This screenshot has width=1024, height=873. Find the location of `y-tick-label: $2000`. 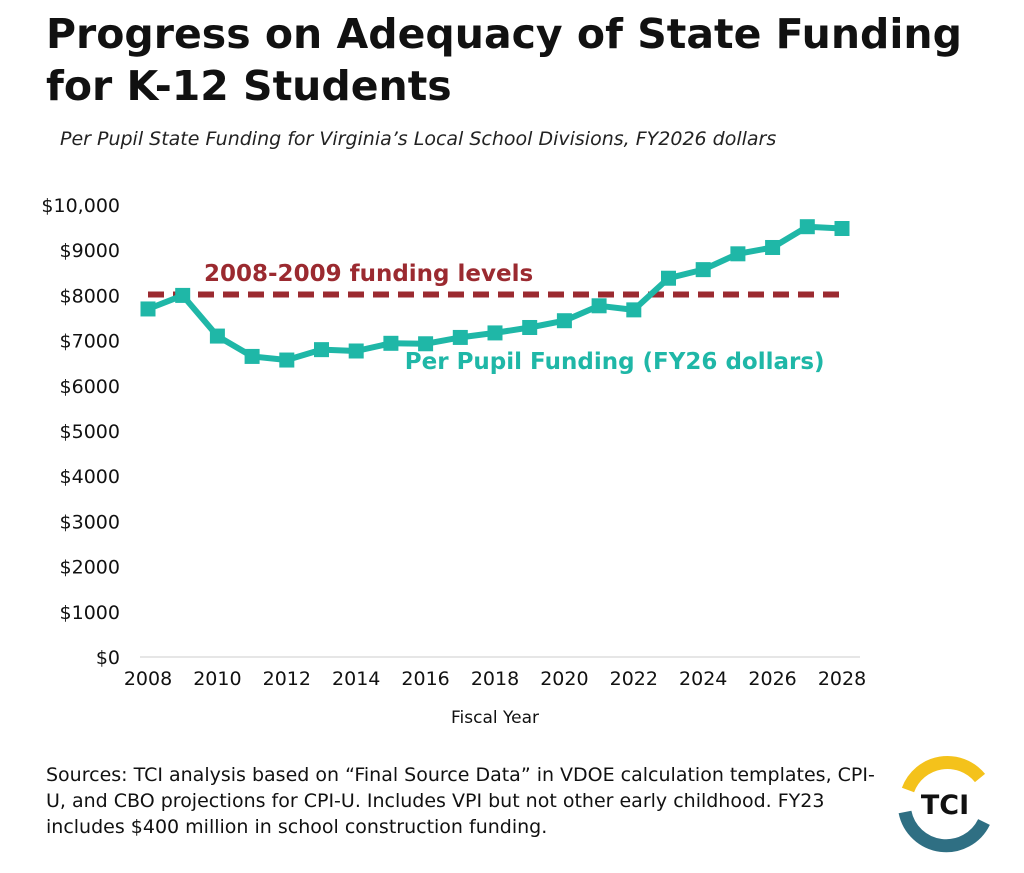

y-tick-label: $2000 is located at coordinates (90, 568).